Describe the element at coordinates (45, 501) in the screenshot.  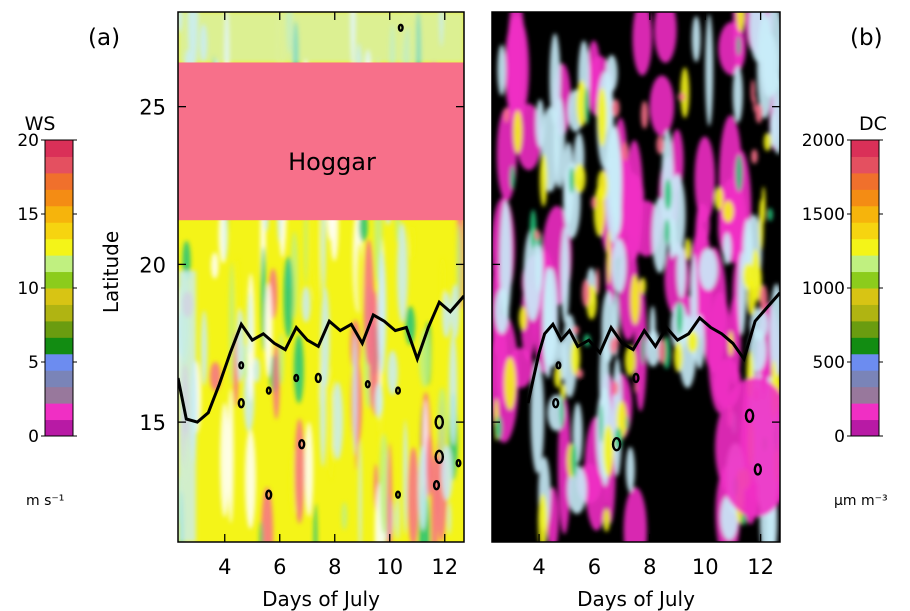
I see `colorbar-a-unit: m s⁻¹` at that location.